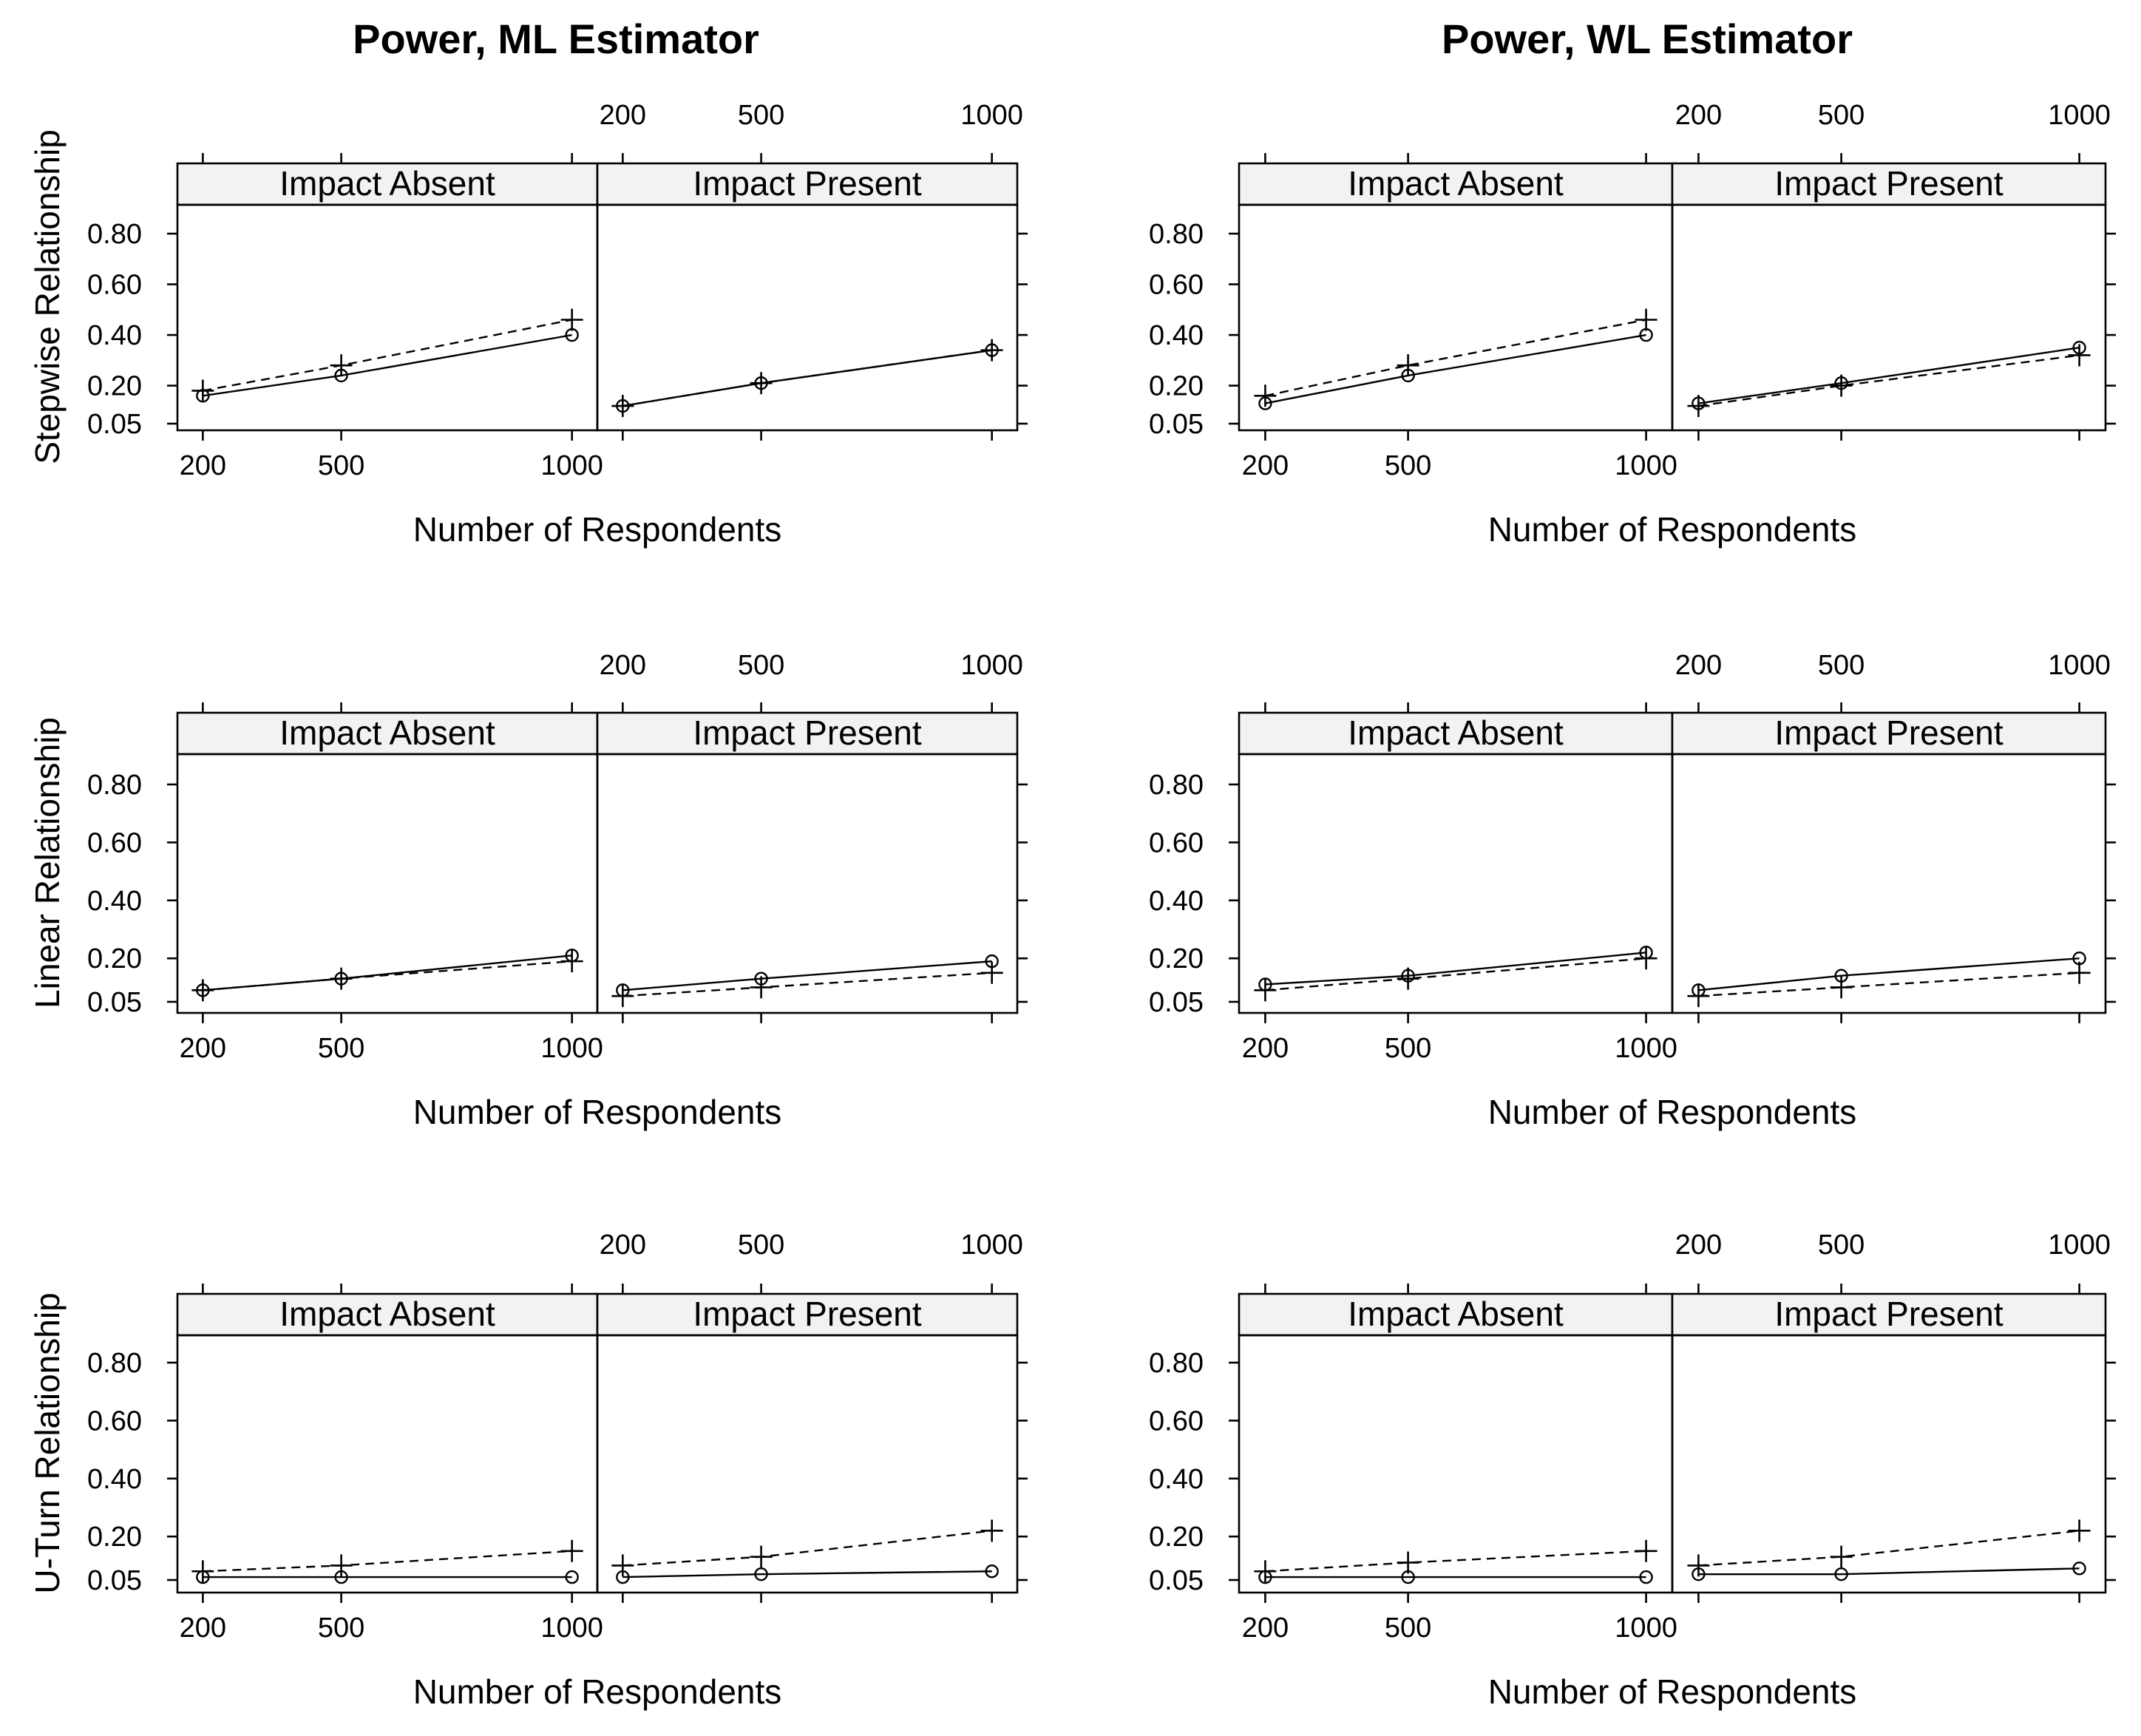 The width and height of the screenshot is (2141, 1736). I want to click on y-tick-label: 0.40, so click(1176, 901).